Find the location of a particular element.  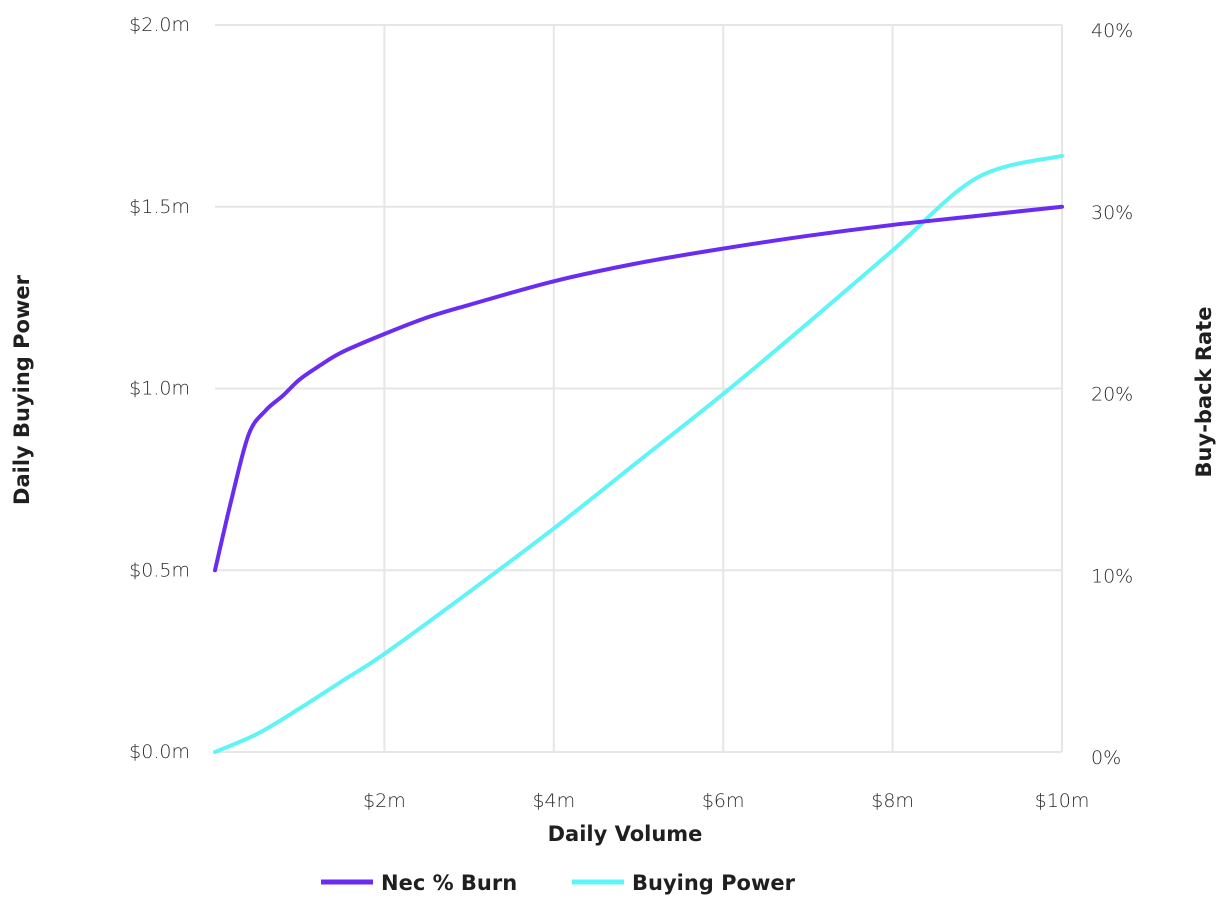

y-axis-left-title: Daily Buying Power is located at coordinates (22, 389).